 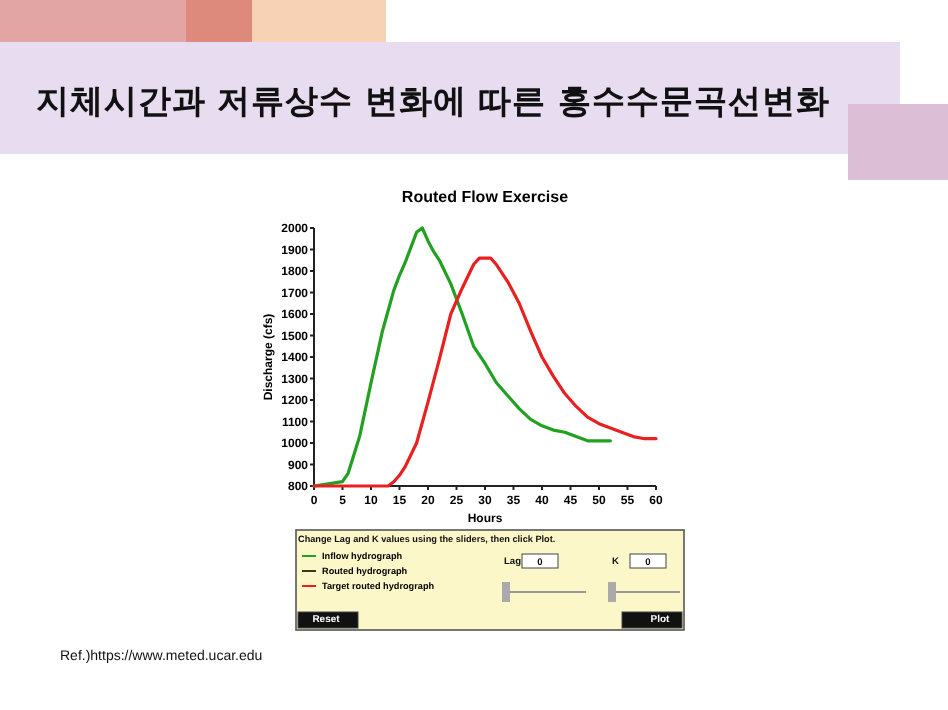 I want to click on chart-subtitle: Routed Flow Exercise, so click(x=485, y=197).